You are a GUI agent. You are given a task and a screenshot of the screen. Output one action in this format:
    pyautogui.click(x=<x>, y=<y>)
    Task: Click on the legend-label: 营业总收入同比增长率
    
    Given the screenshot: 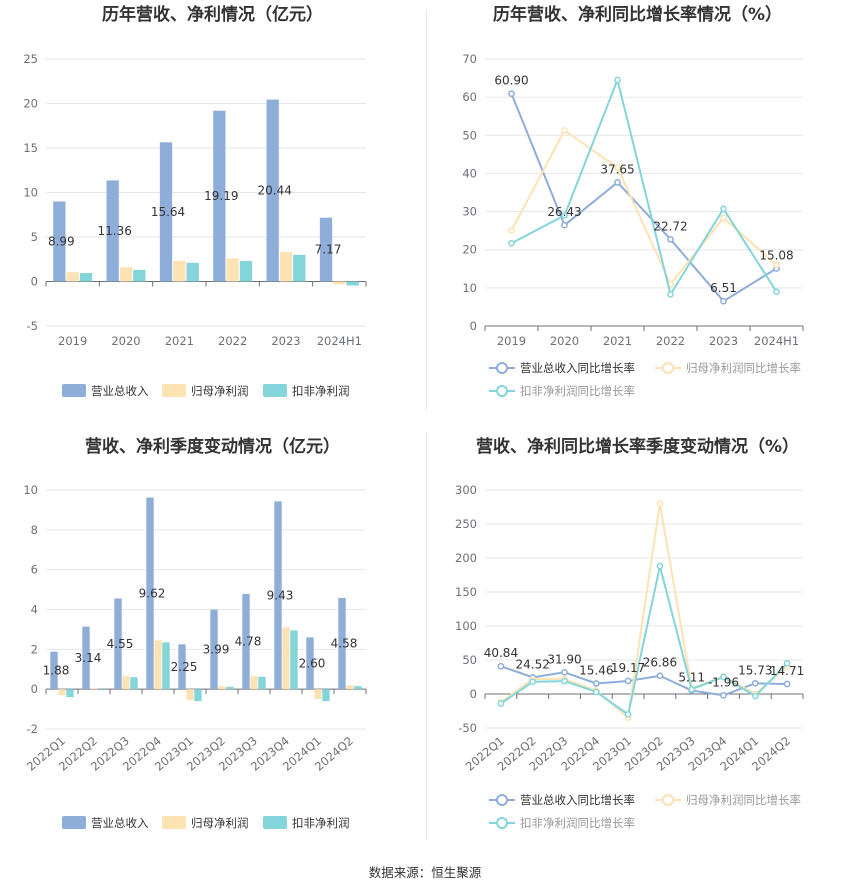 What is the action you would take?
    pyautogui.click(x=577, y=800)
    